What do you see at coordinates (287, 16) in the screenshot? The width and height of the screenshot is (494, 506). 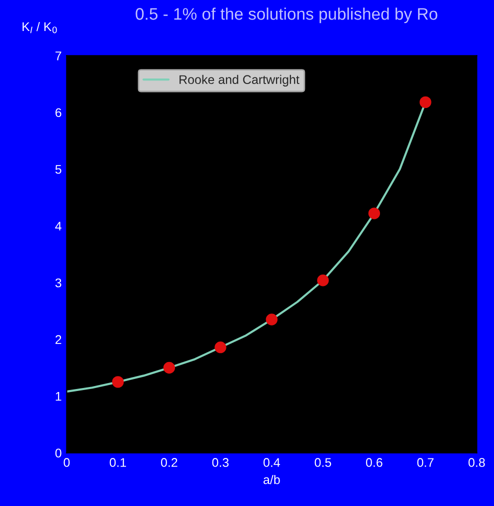 I see `chart-title: 0.5 - 1% of the solutions published by Ro` at bounding box center [287, 16].